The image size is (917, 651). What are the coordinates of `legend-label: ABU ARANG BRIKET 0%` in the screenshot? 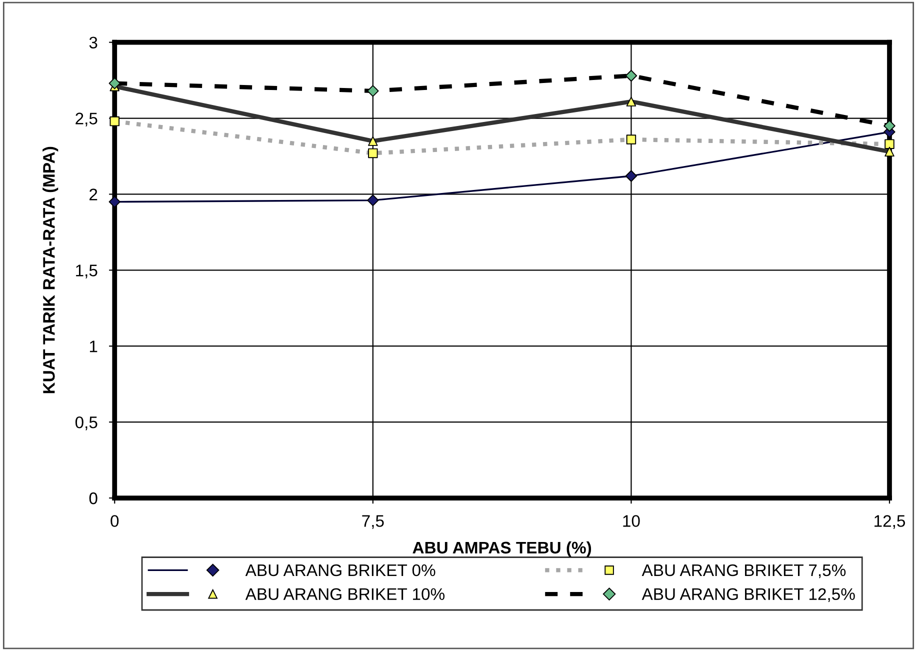 It's located at (340, 570).